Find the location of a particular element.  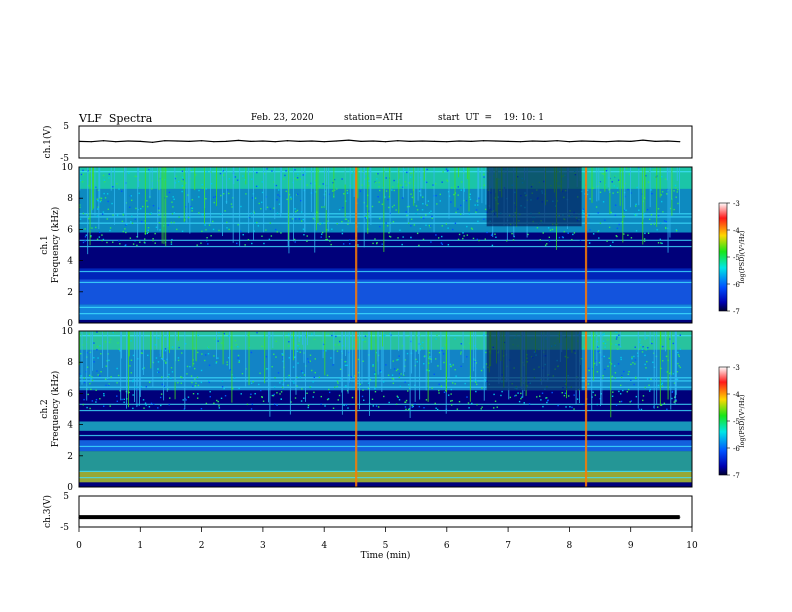

colorbar-tick-label: -7 is located at coordinates (736, 476).